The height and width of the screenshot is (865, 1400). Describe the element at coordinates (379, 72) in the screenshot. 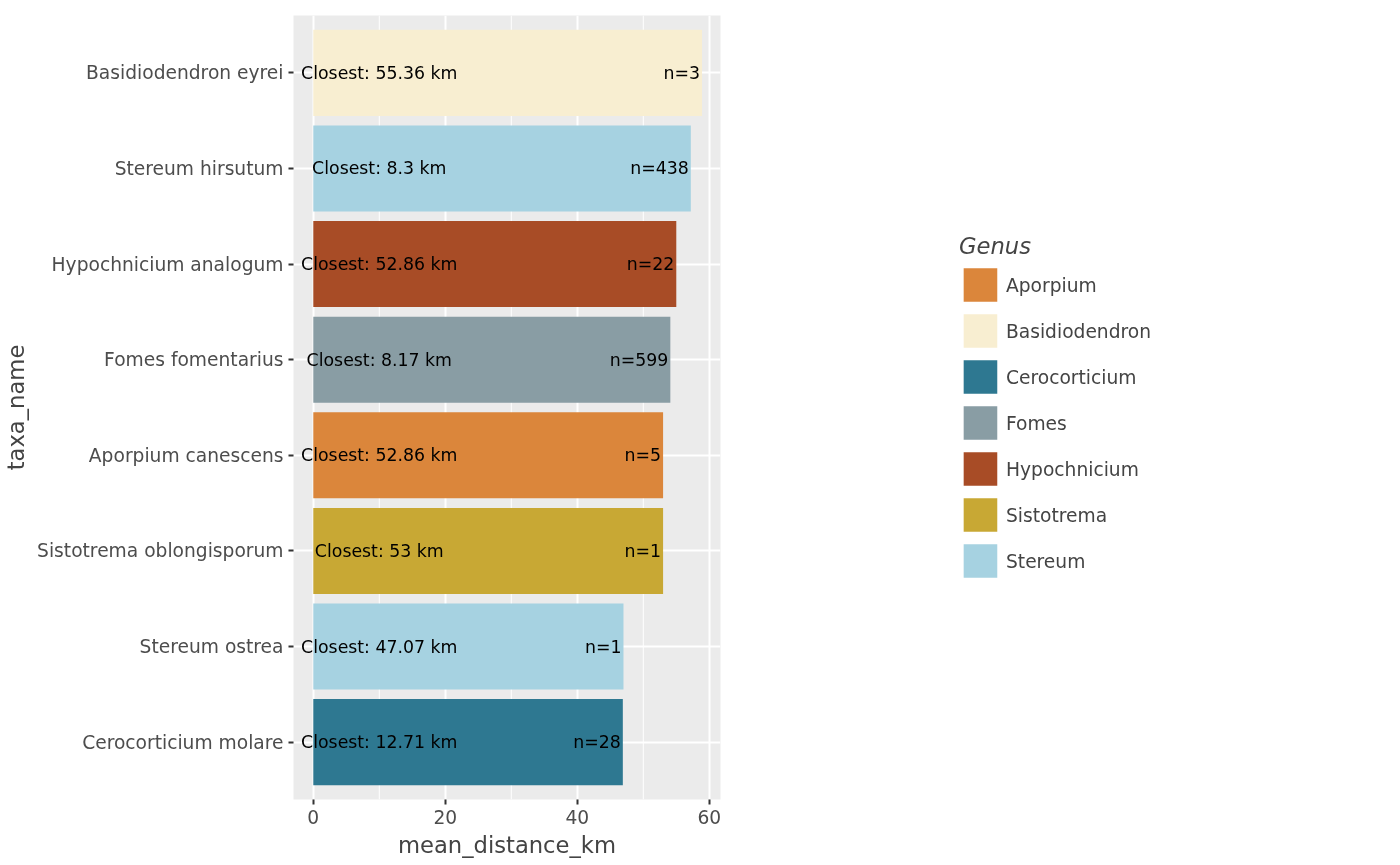

I see `annotation: Closest: 55.36 km` at that location.